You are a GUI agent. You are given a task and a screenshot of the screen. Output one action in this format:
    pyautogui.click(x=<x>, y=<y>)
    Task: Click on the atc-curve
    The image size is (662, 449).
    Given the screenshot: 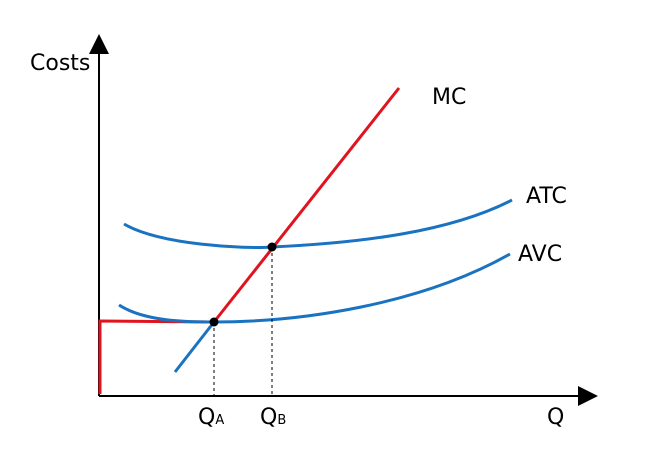 What is the action you would take?
    pyautogui.click(x=318, y=223)
    